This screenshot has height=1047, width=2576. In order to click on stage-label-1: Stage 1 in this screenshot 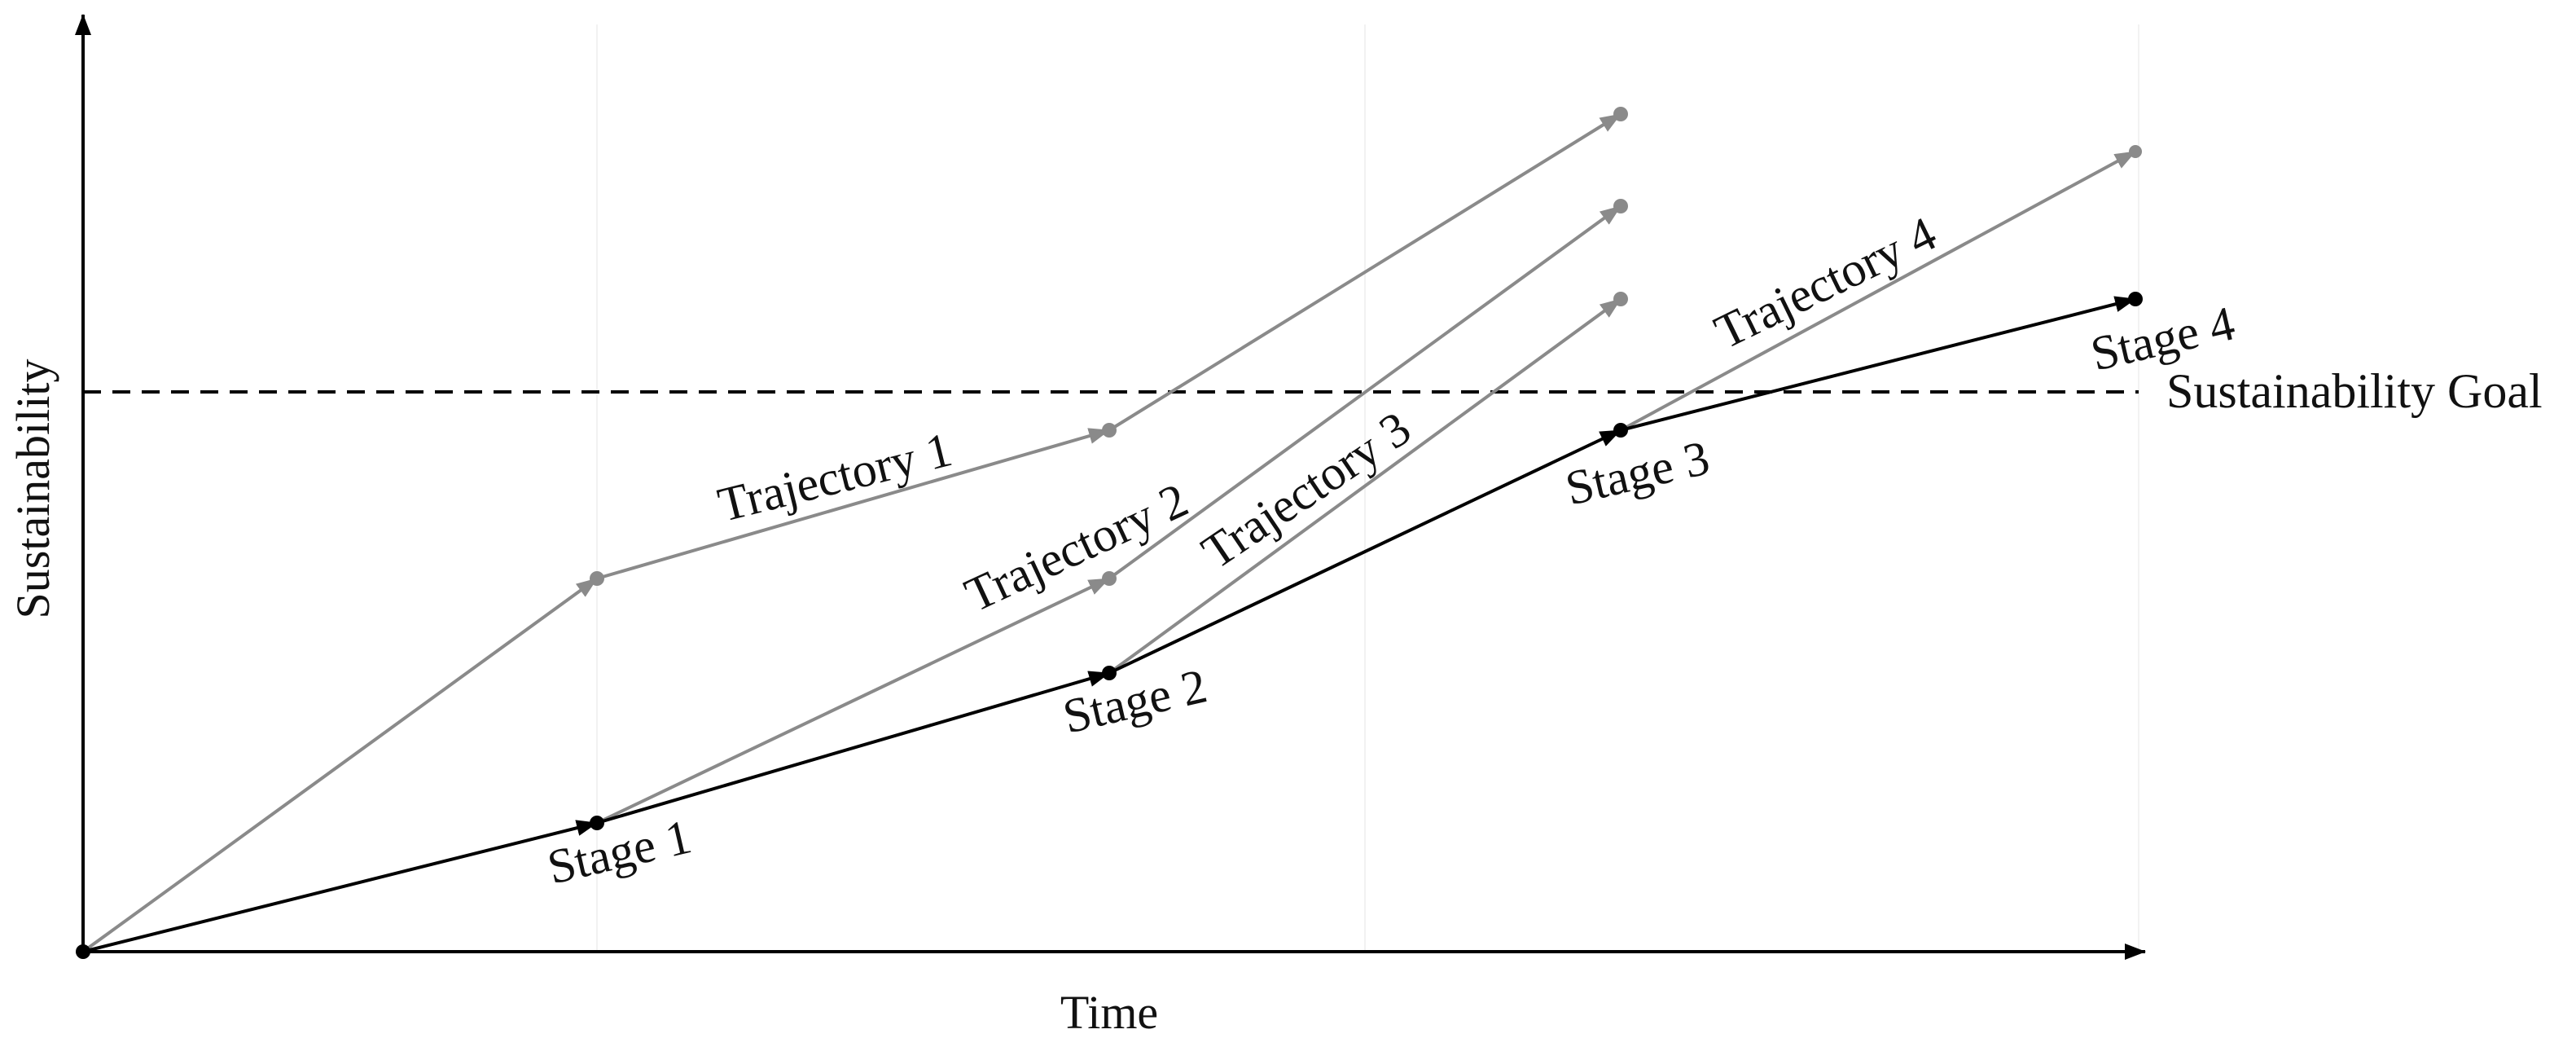, I will do `click(619, 851)`.